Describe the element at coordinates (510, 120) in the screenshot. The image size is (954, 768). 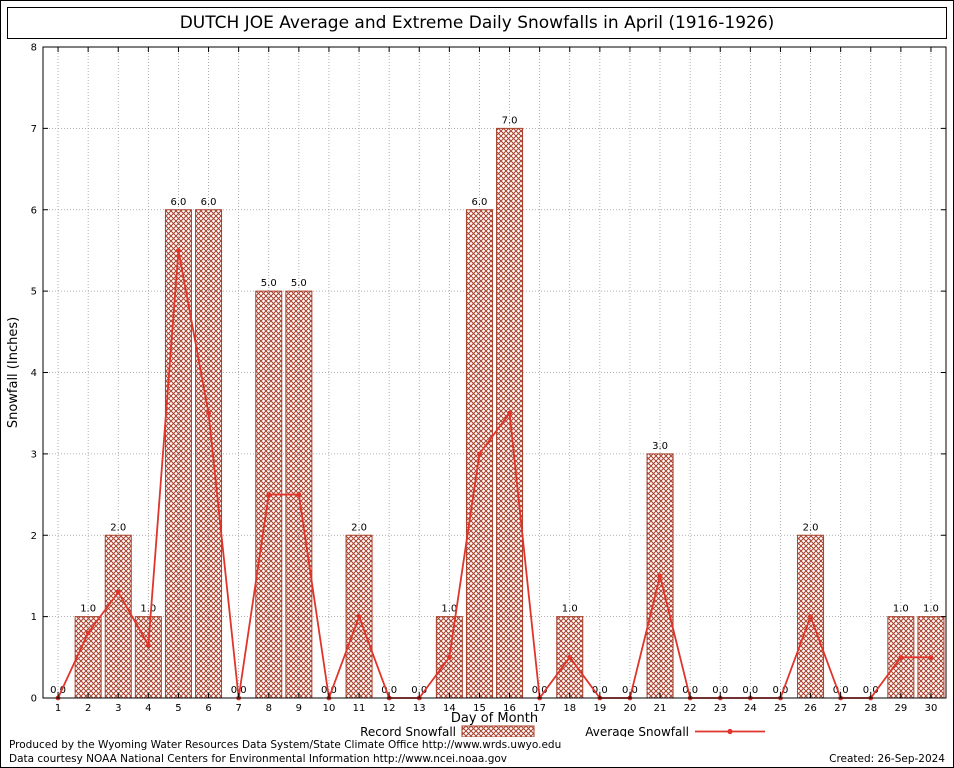
I see `svg-text: 7.0` at that location.